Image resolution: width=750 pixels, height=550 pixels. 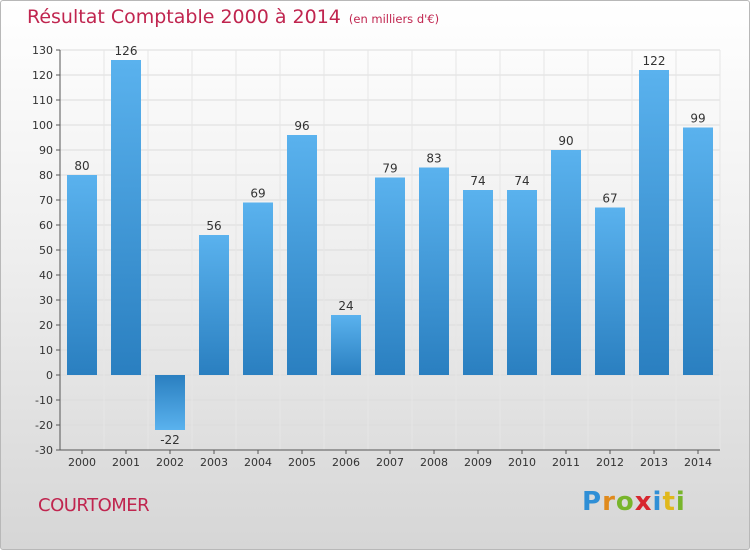 I want to click on bar-2004, so click(x=258, y=288).